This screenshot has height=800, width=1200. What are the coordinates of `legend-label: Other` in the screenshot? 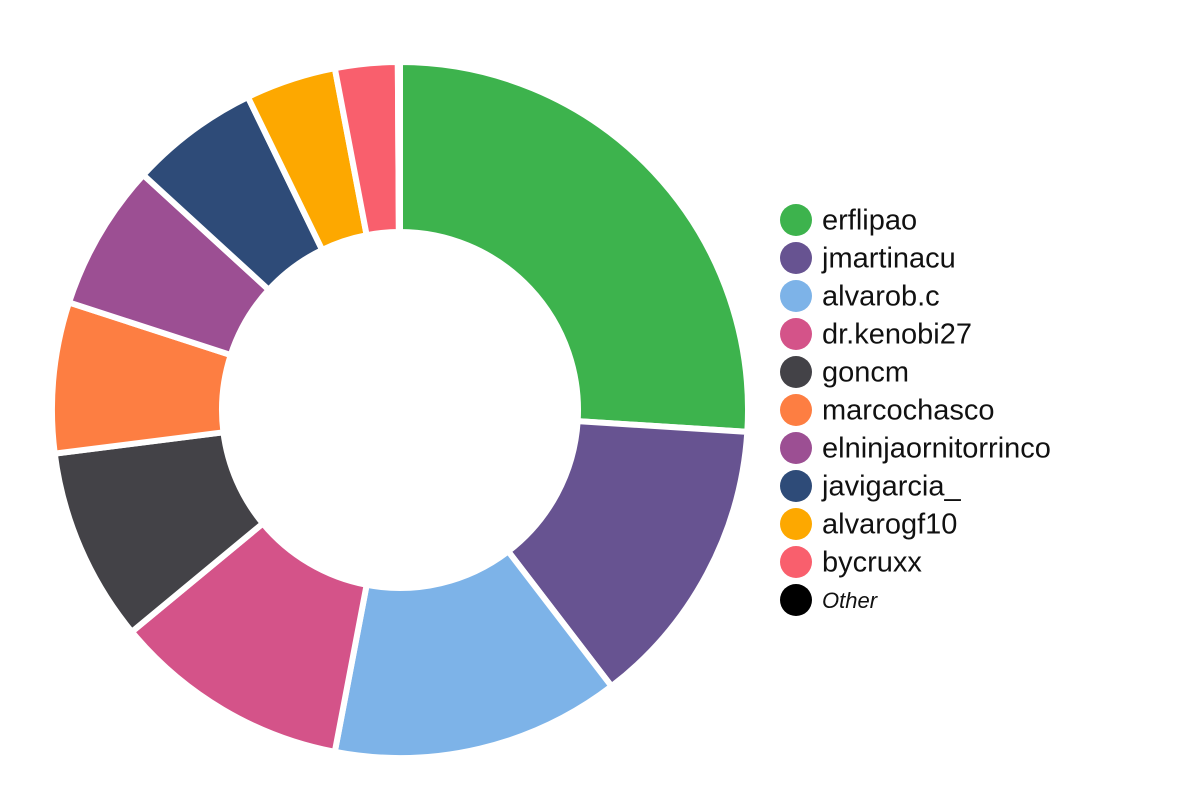 It's located at (850, 600).